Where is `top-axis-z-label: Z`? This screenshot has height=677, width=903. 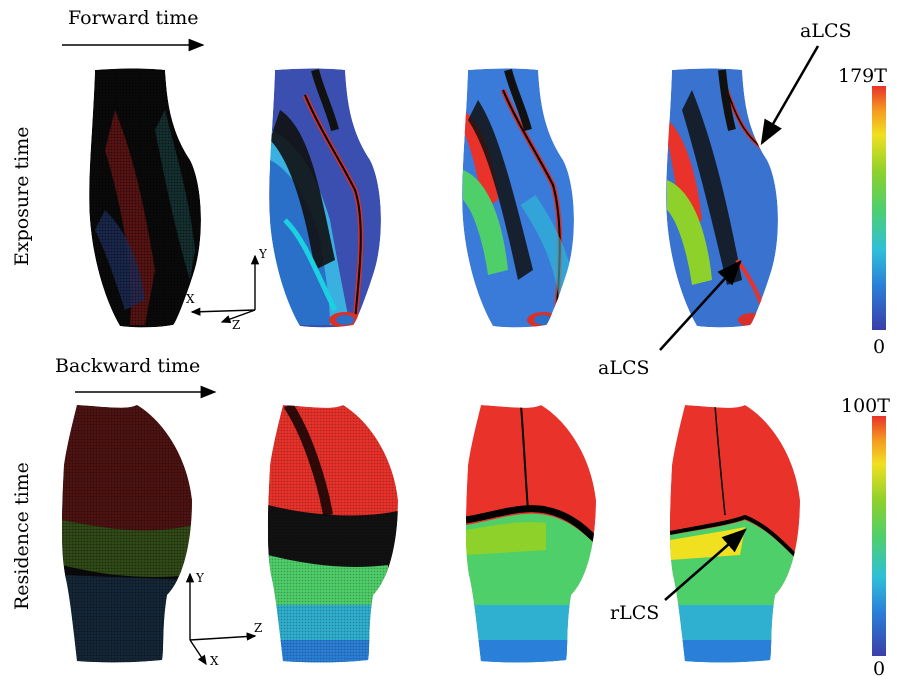
top-axis-z-label: Z is located at coordinates (236, 325).